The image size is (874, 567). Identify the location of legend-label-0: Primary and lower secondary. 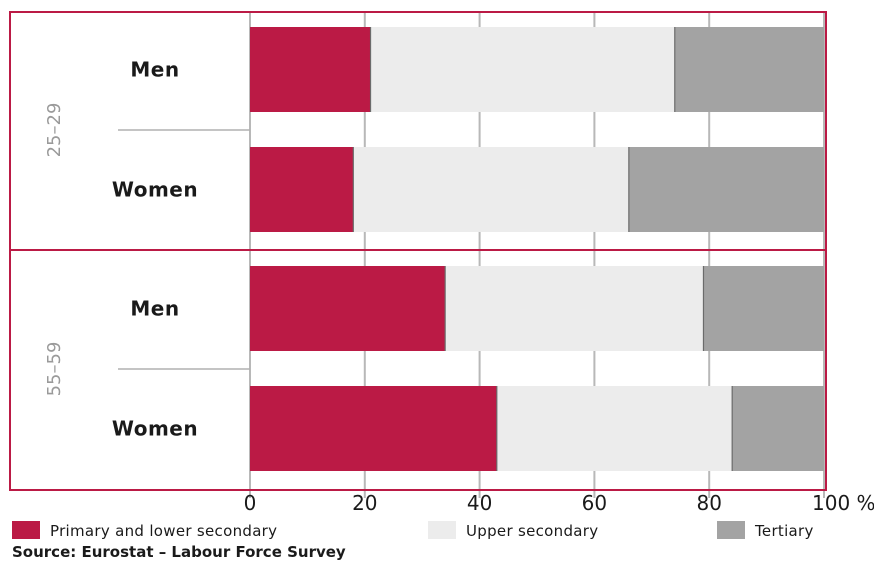
(163, 531).